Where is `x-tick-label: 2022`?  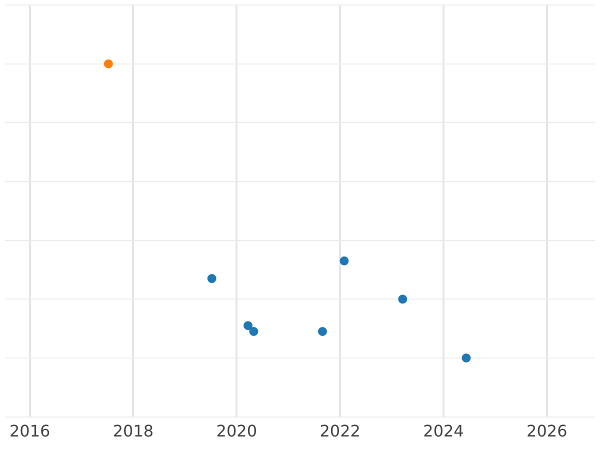
x-tick-label: 2022 is located at coordinates (340, 431).